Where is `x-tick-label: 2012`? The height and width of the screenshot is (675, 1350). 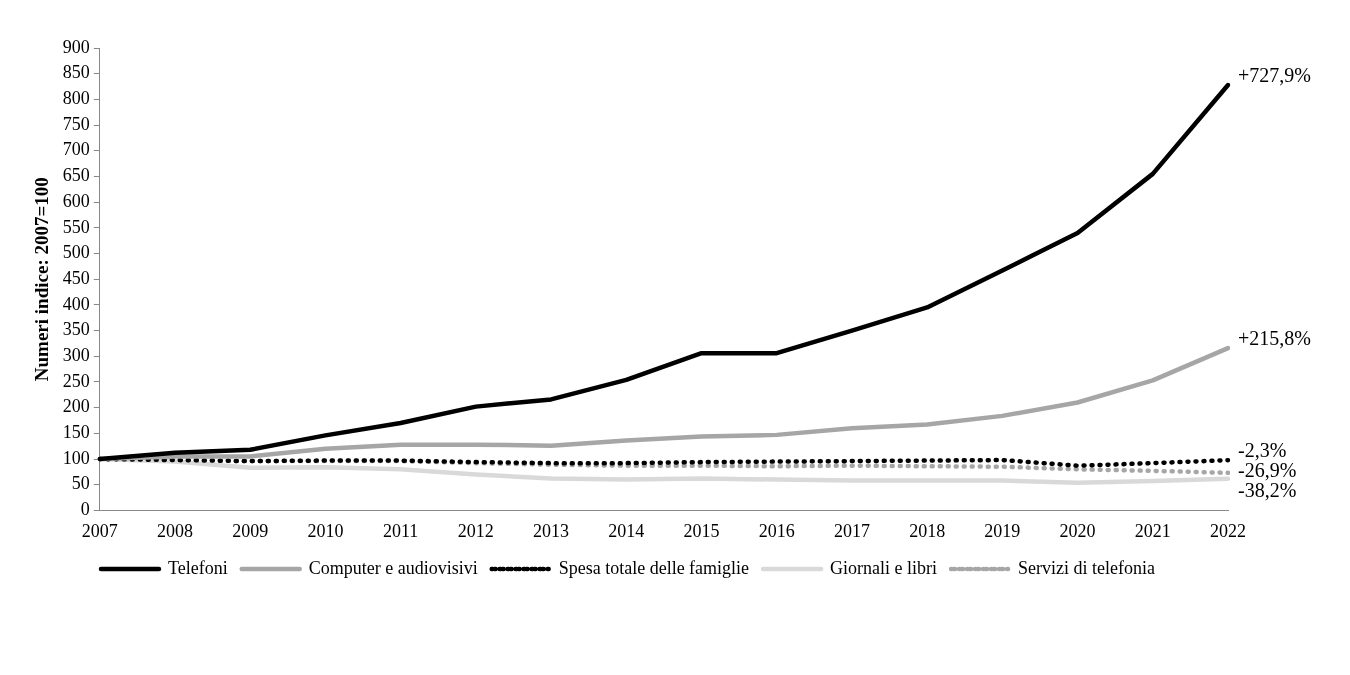
x-tick-label: 2012 is located at coordinates (475, 530).